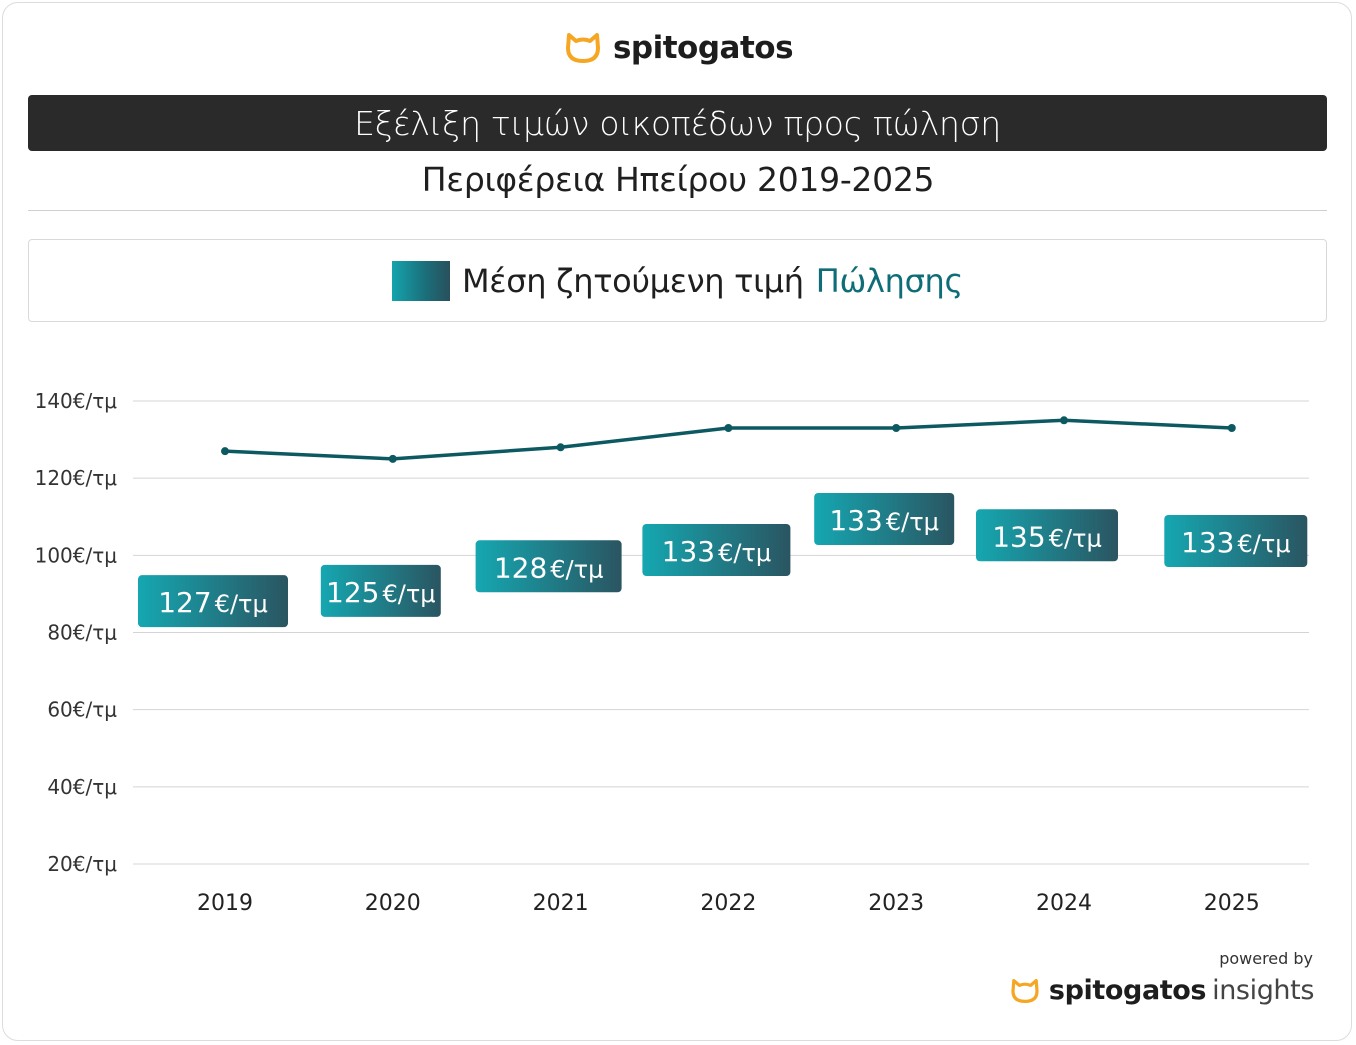  Describe the element at coordinates (76, 401) in the screenshot. I see `y-tick-label: 140€/τμ` at that location.